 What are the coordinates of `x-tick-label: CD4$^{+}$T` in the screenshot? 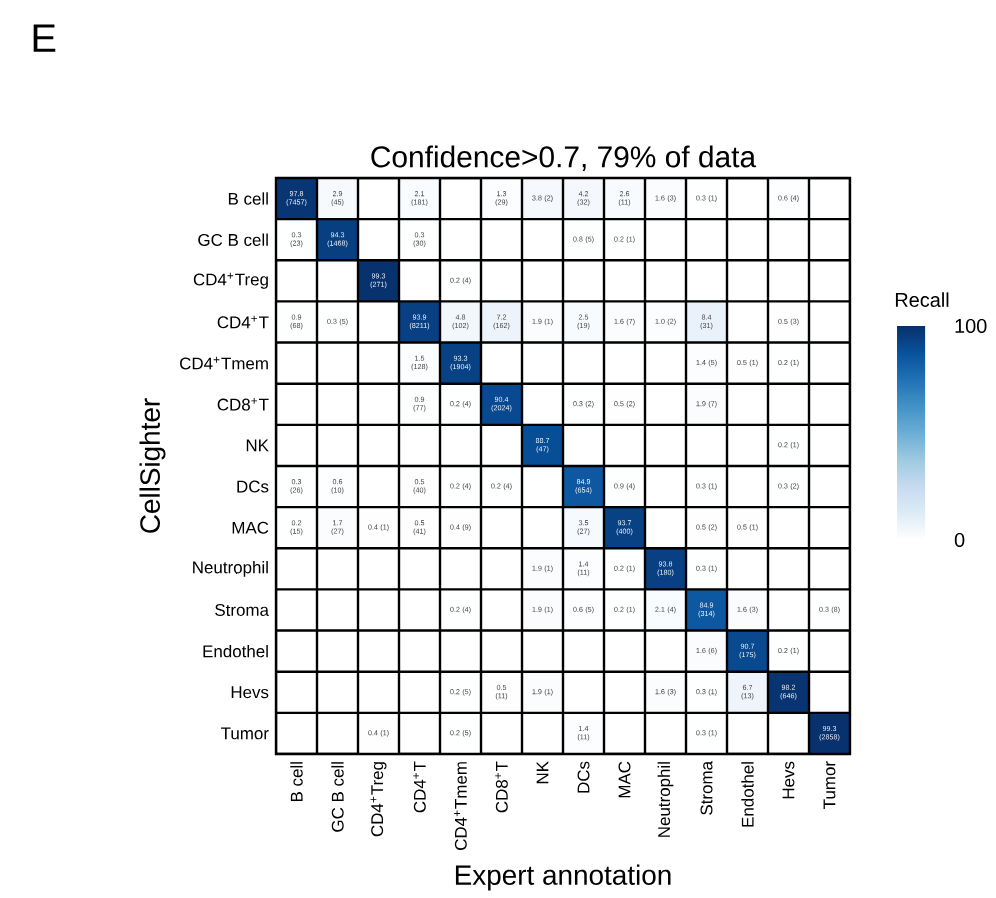 It's located at (419, 787).